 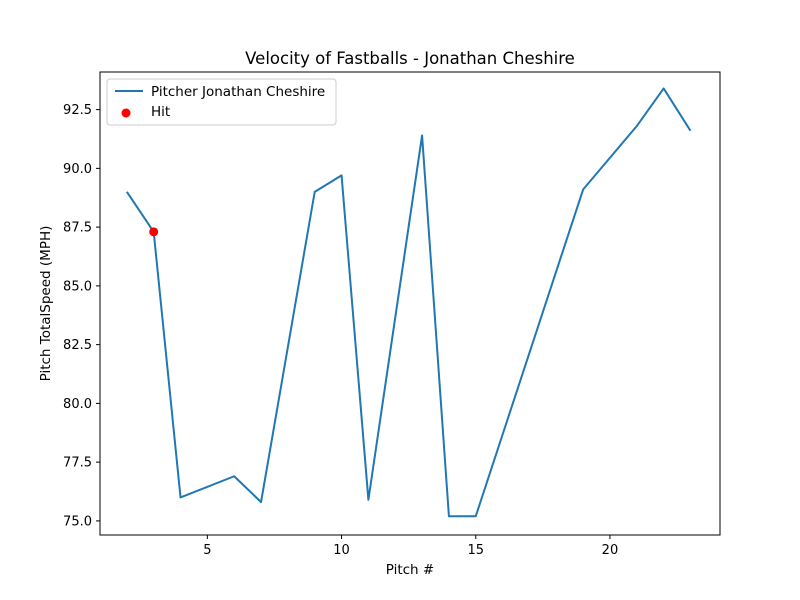 What do you see at coordinates (610, 550) in the screenshot?
I see `x-tick-label: 20` at bounding box center [610, 550].